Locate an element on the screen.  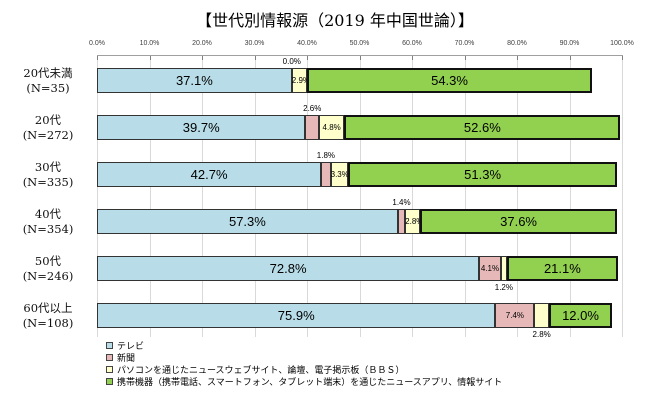
category-name: 20代 is located at coordinates (48, 120).